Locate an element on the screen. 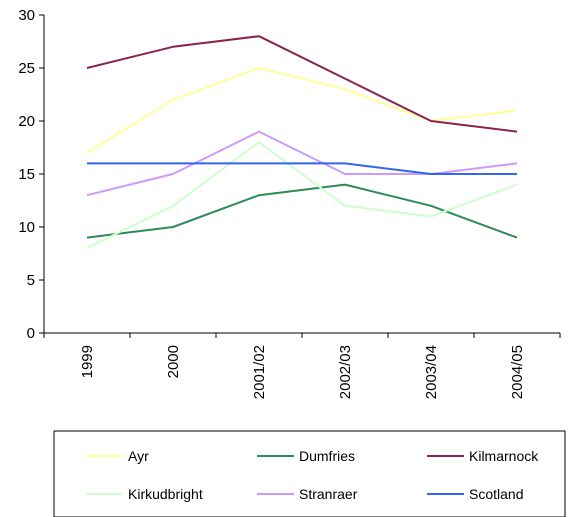  legend-label-scotland: Scotland is located at coordinates (496, 494).